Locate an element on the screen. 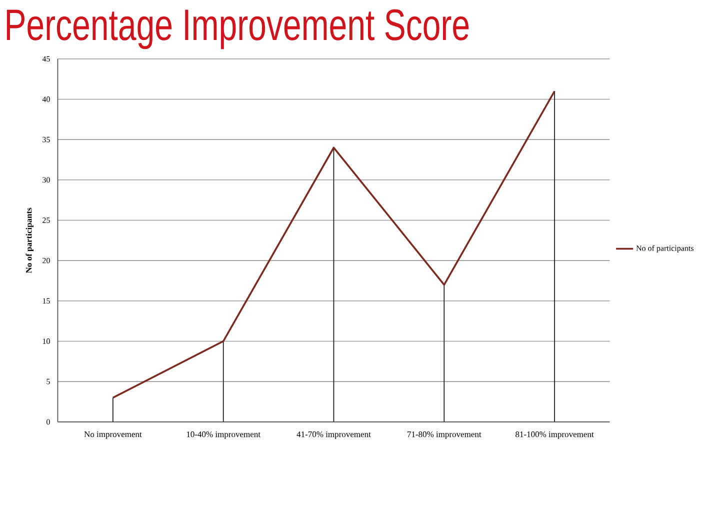 This screenshot has width=713, height=507. y-tick-label: 35 is located at coordinates (46, 139).